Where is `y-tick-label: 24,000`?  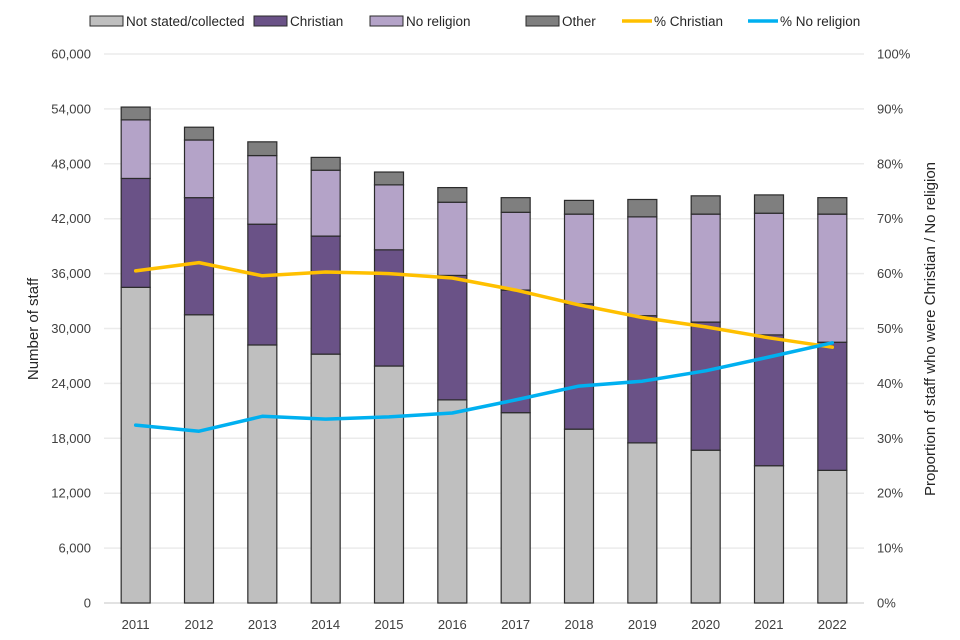 y-tick-label: 24,000 is located at coordinates (71, 383).